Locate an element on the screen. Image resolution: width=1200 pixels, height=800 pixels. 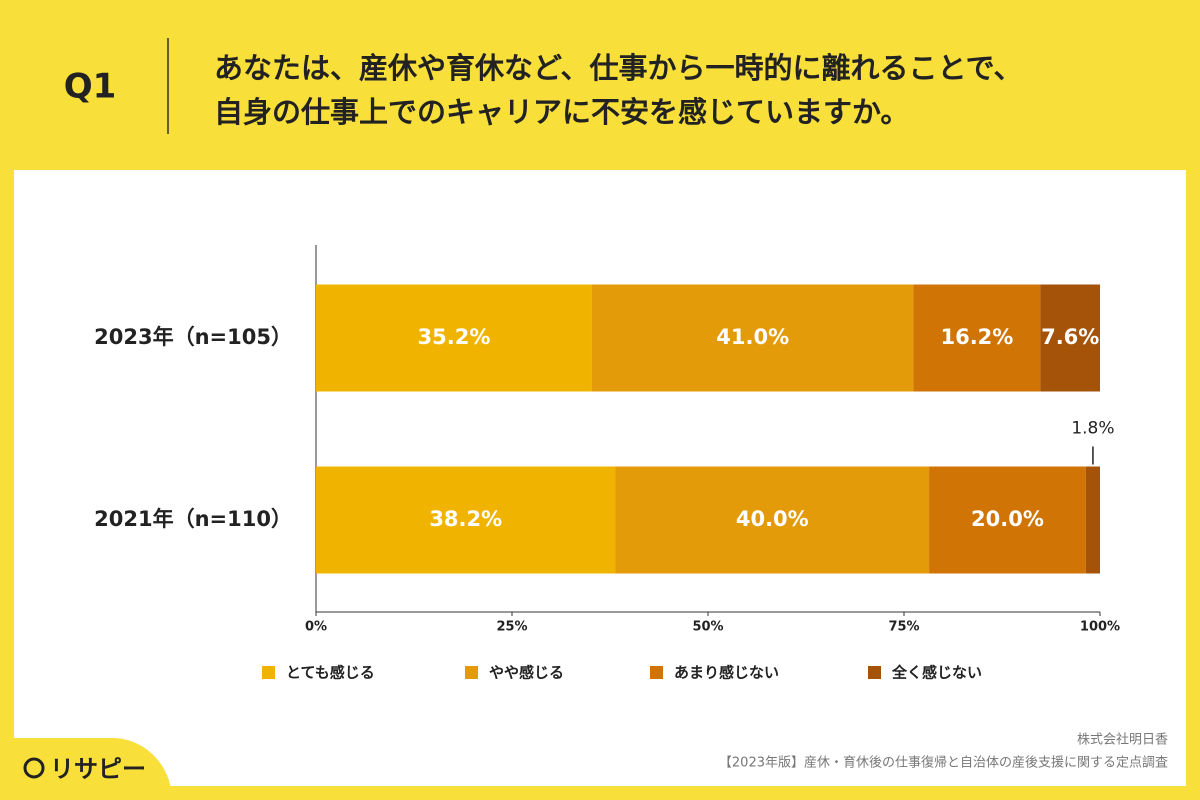
value-label: 38.2% is located at coordinates (465, 519).